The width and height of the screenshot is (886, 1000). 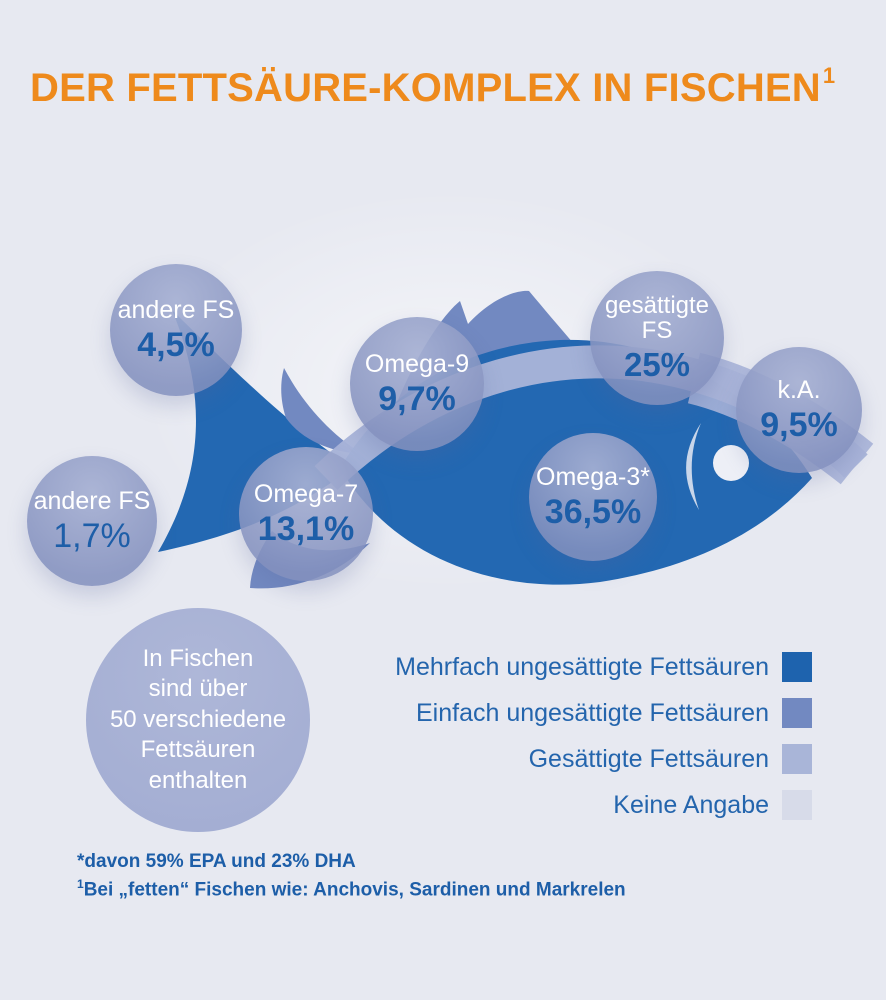 What do you see at coordinates (80, 884) in the screenshot?
I see `footnote-marker: 1` at bounding box center [80, 884].